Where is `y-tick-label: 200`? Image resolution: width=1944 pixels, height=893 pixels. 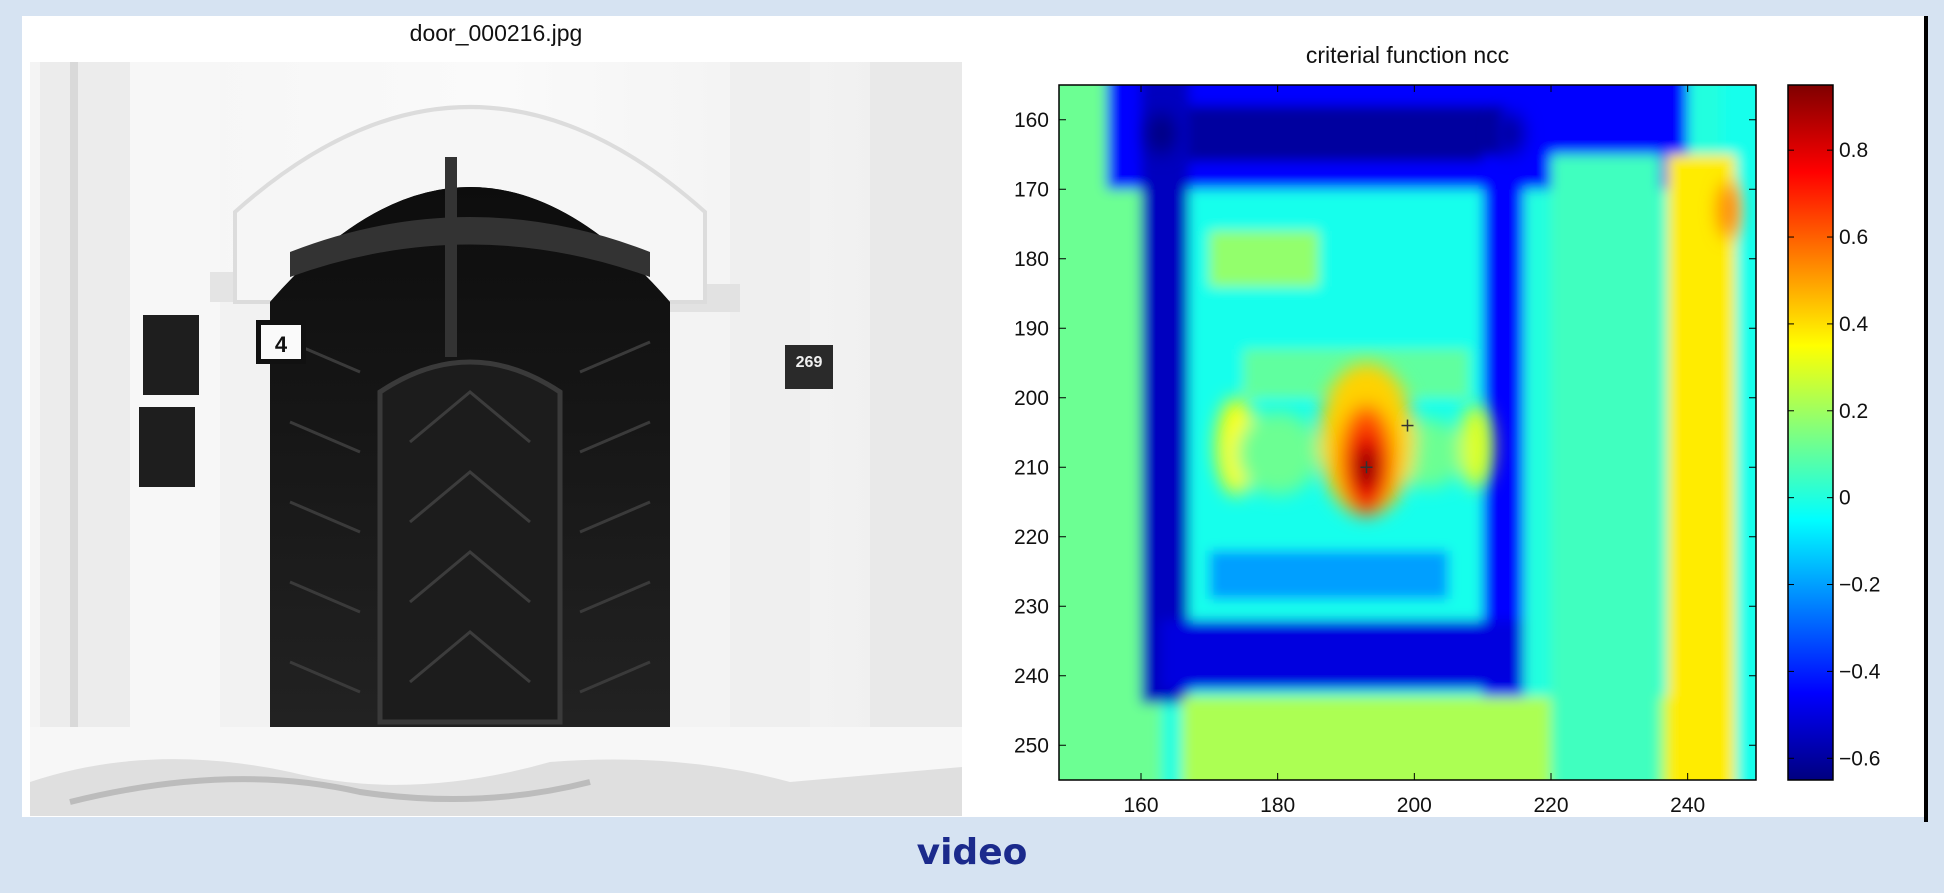 y-tick-label: 200 is located at coordinates (1031, 398).